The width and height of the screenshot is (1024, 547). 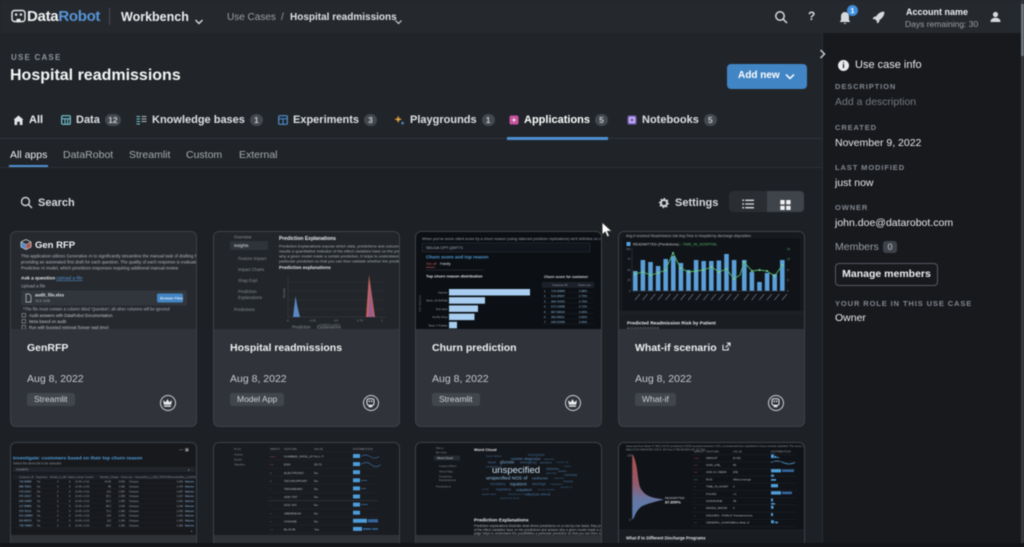 What do you see at coordinates (363, 449) in the screenshot?
I see `svg-text: DISTRIBUTION` at bounding box center [363, 449].